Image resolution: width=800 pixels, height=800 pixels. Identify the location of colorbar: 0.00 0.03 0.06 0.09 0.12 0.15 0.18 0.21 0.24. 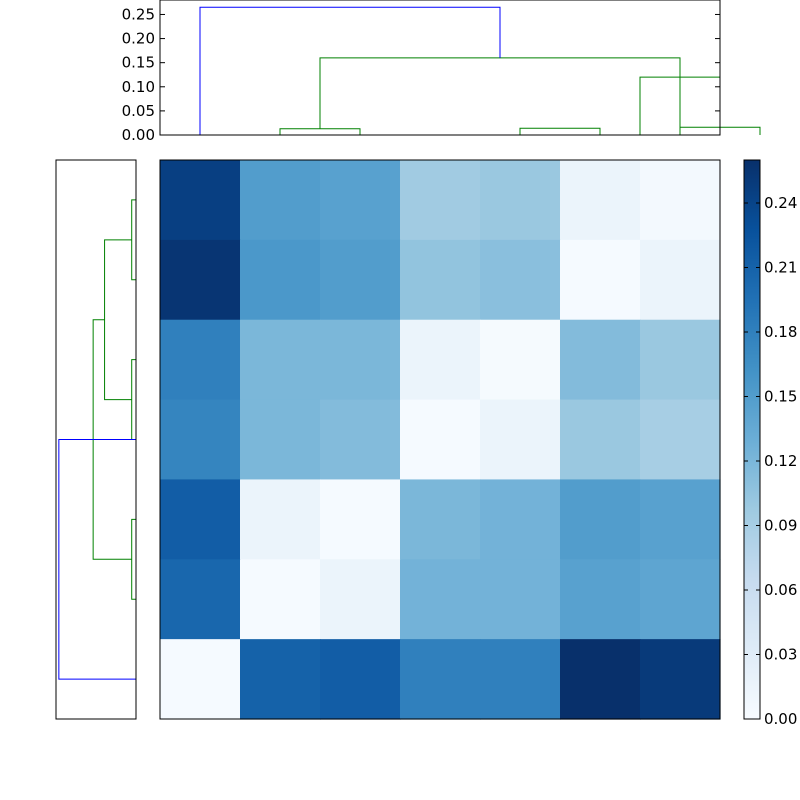
(770, 443).